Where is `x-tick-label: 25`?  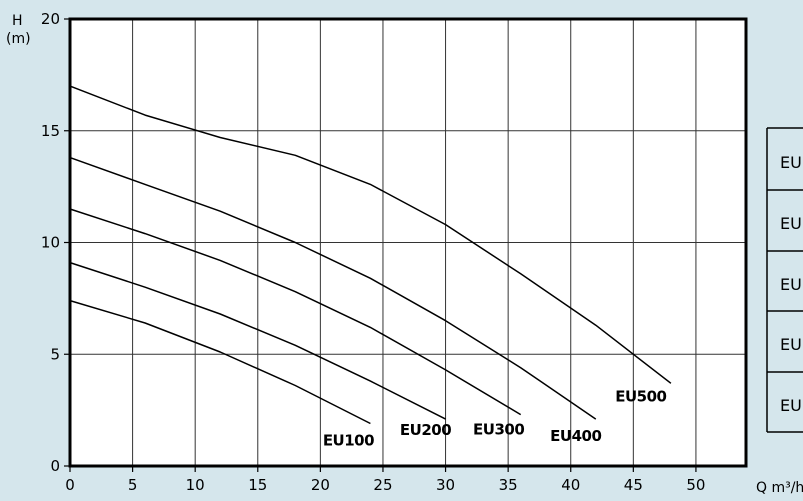
x-tick-label: 25 is located at coordinates (382, 485).